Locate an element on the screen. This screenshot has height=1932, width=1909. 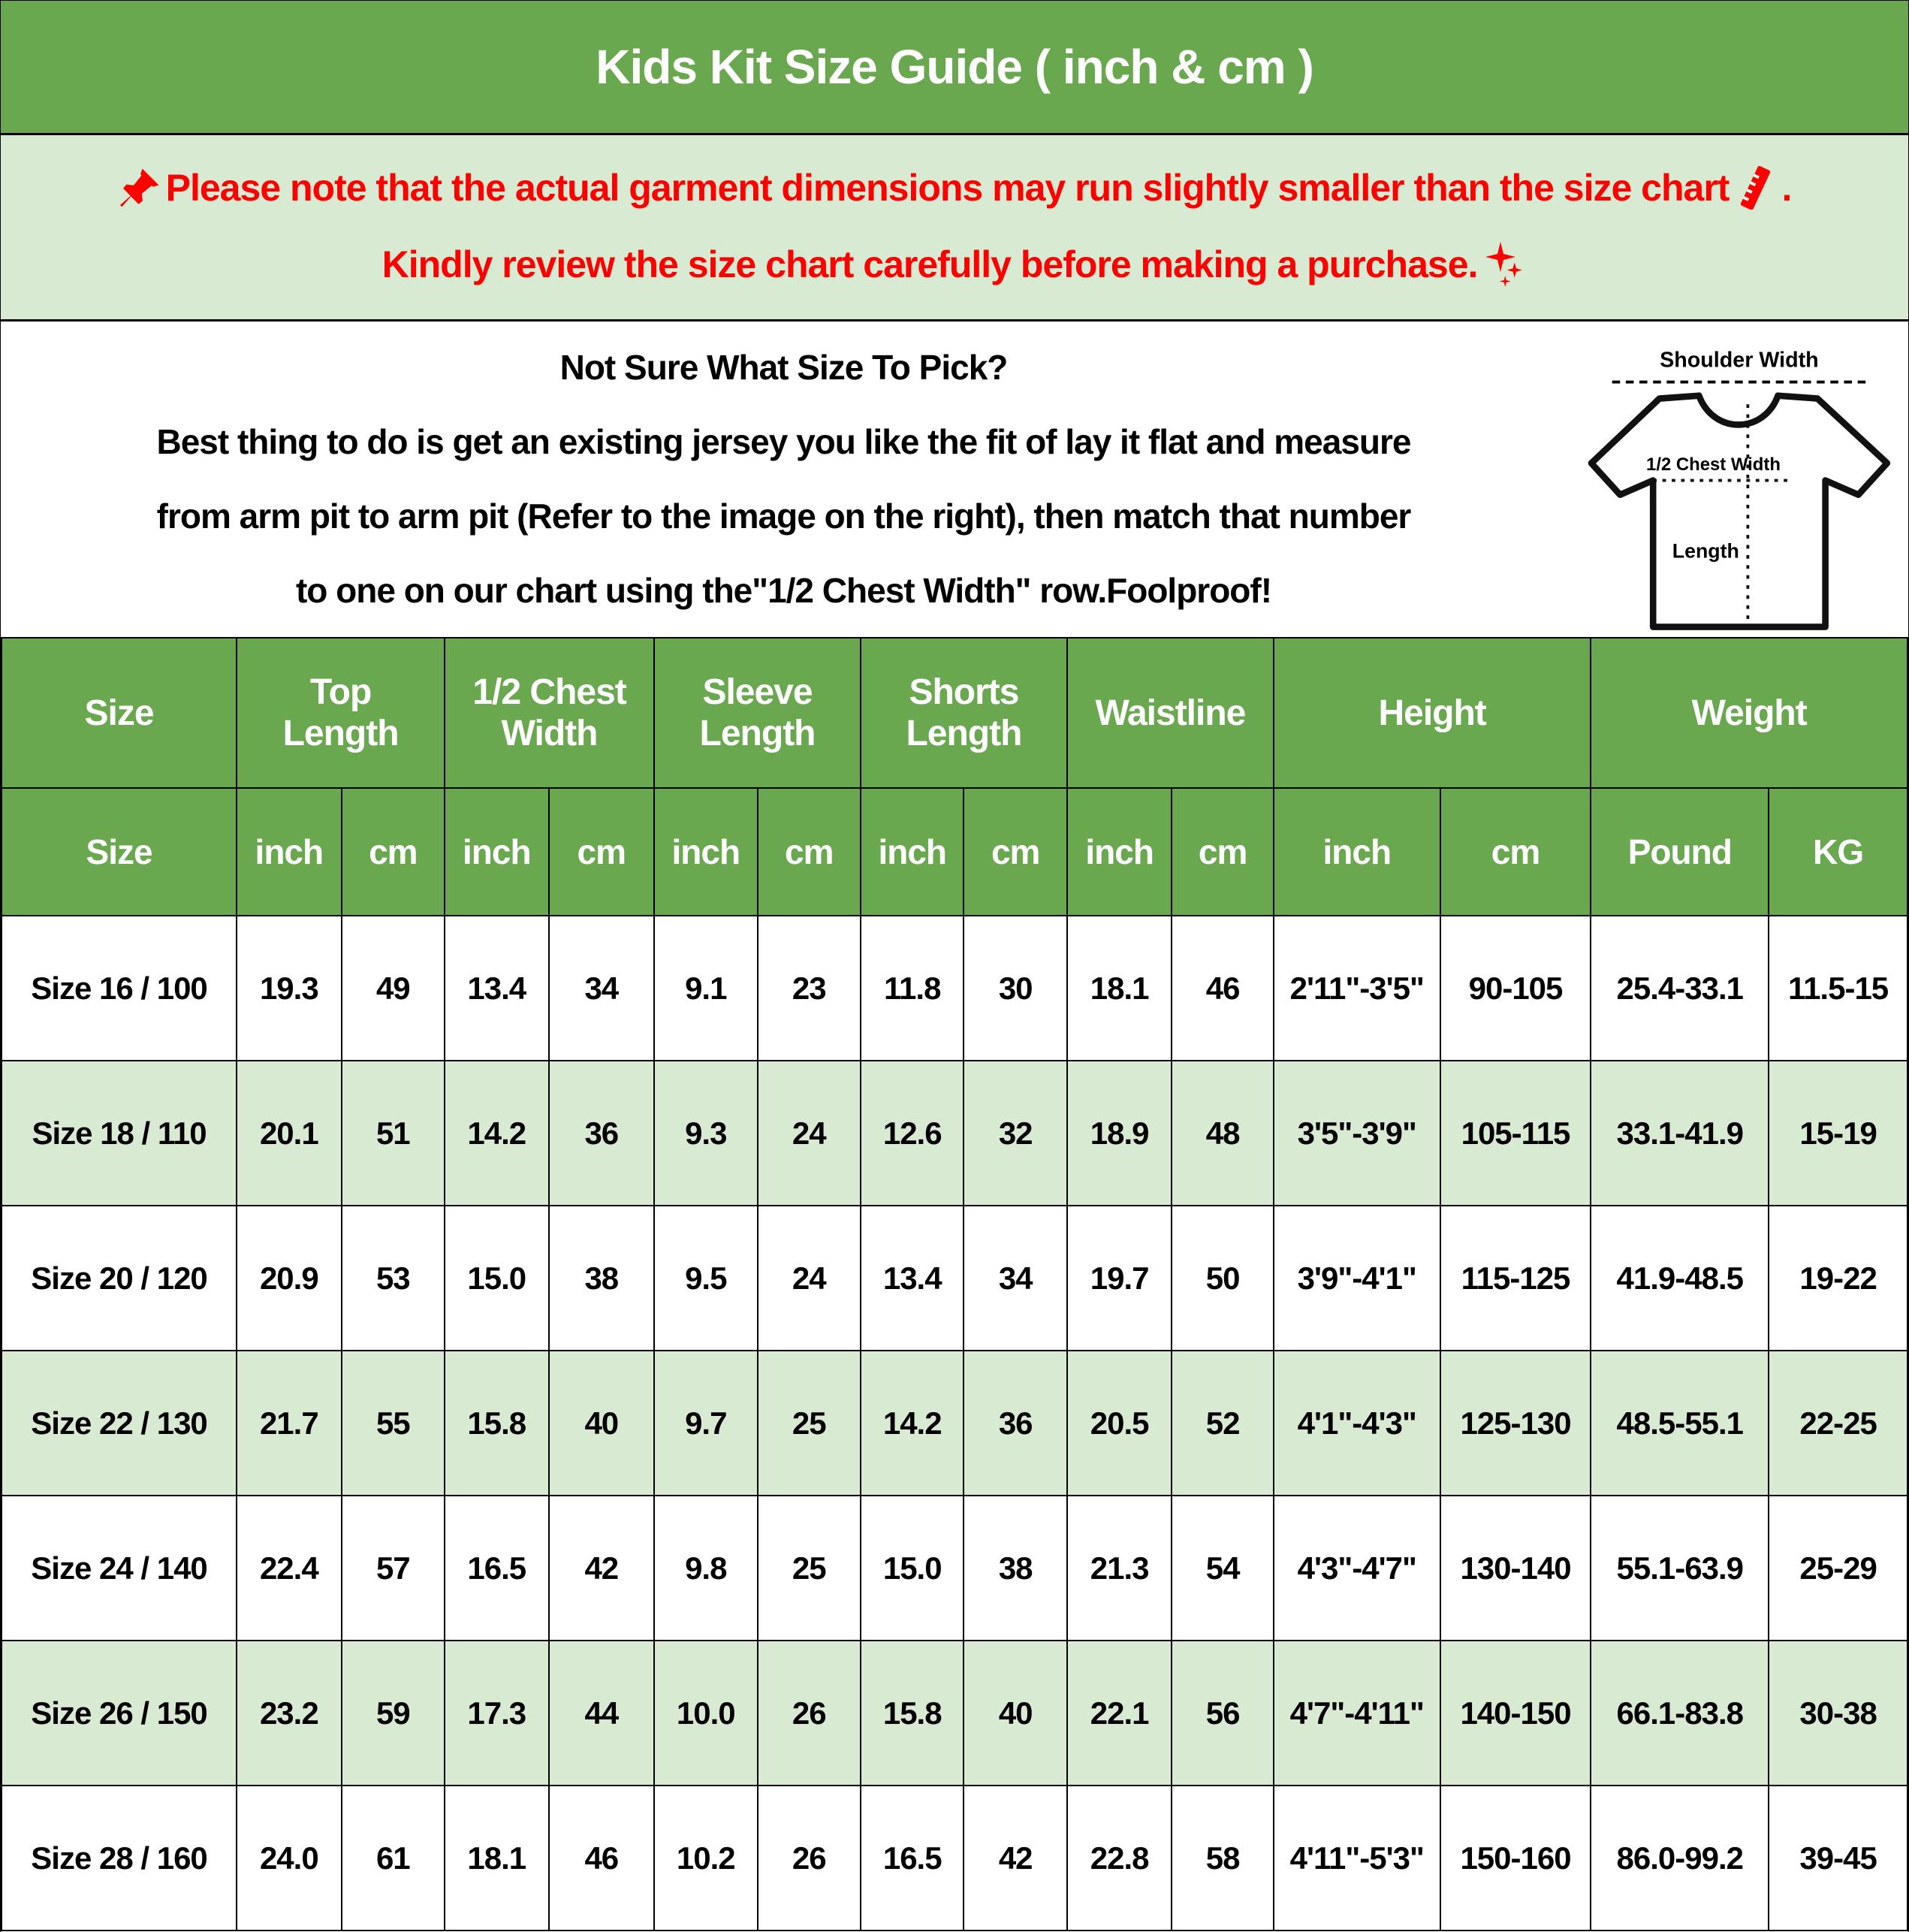
column-group-header: Weight is located at coordinates (1749, 713).